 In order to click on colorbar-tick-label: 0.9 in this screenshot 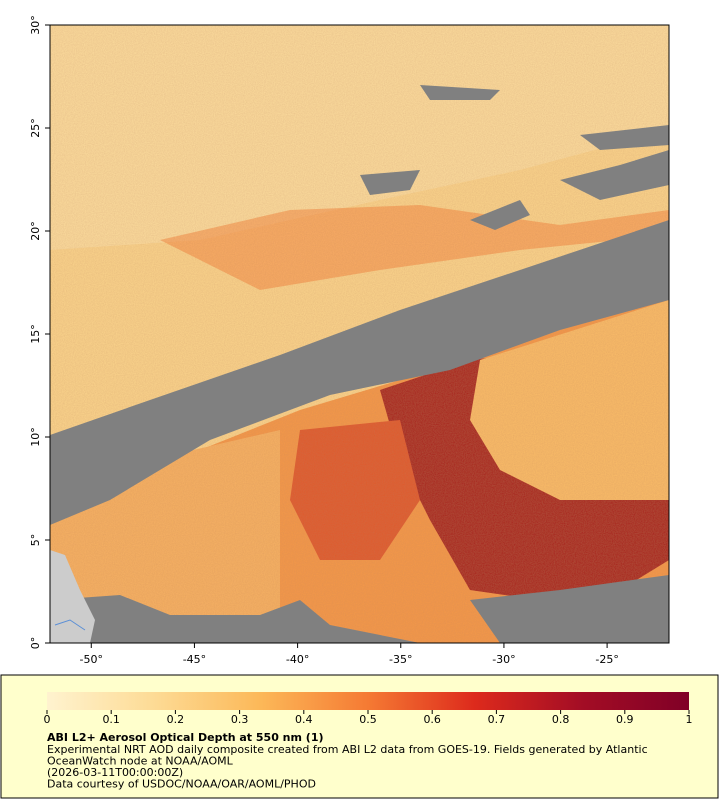, I will do `click(625, 719)`.